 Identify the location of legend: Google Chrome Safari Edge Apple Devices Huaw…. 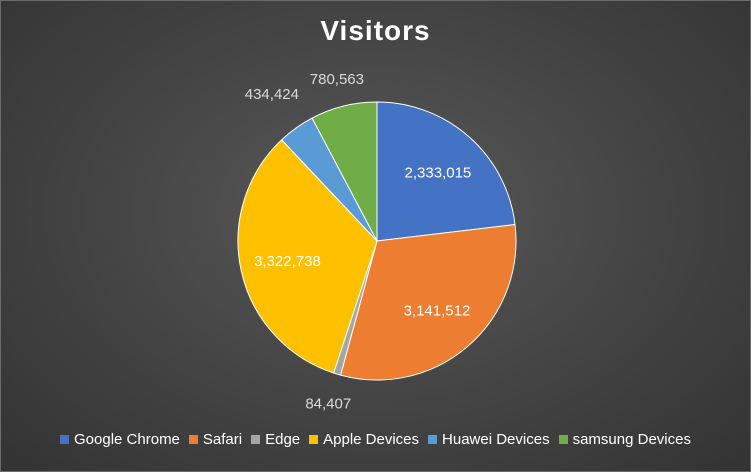
(375, 439).